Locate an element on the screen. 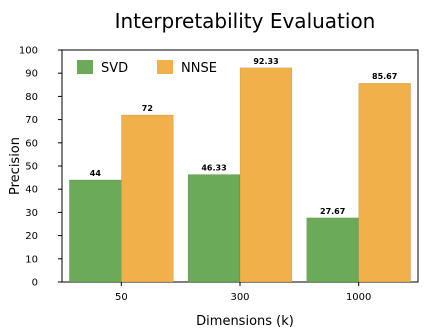 The height and width of the screenshot is (330, 435). y-tick-label: 80 is located at coordinates (31, 97).